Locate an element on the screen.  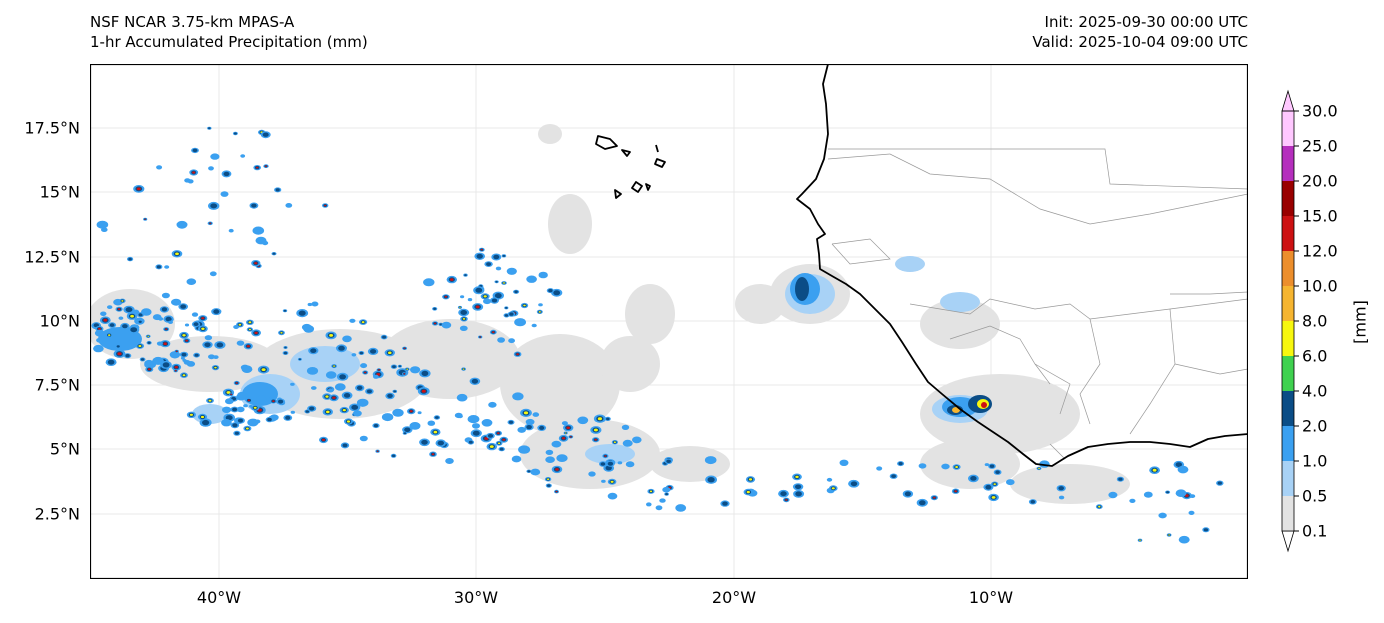
lon-tick-30w: 30°W is located at coordinates (476, 597).